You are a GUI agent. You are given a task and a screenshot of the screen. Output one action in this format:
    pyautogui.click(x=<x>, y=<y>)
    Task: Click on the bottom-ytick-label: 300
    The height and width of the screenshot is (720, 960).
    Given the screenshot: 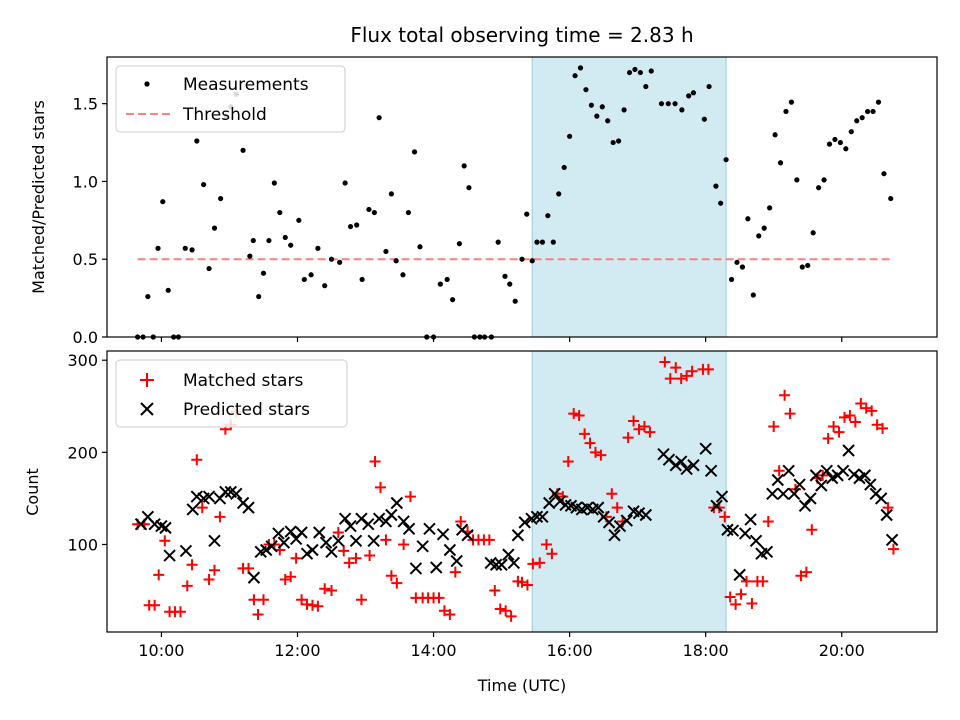 What is the action you would take?
    pyautogui.click(x=82, y=360)
    